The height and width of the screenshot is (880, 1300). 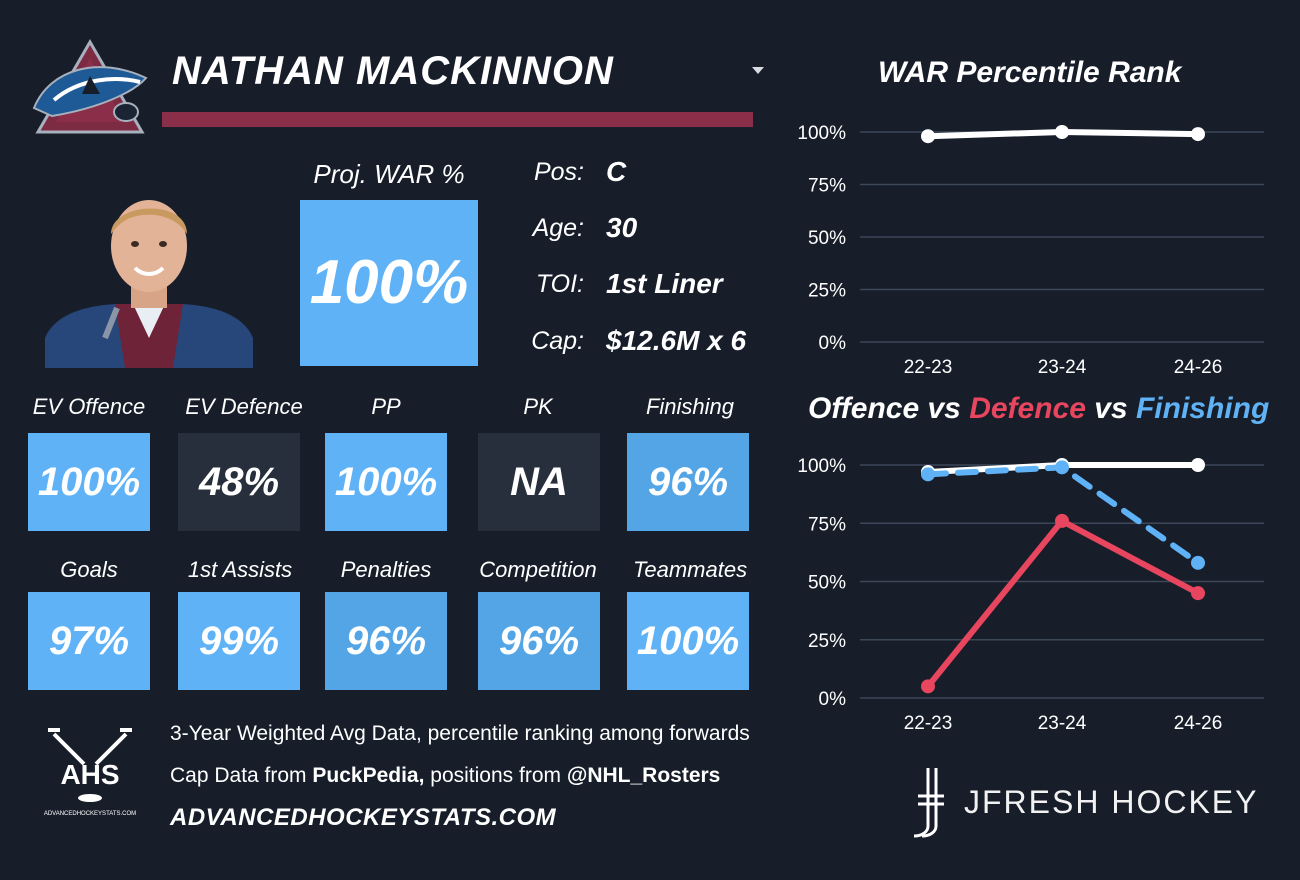 What do you see at coordinates (457, 119) in the screenshot?
I see `name-underline` at bounding box center [457, 119].